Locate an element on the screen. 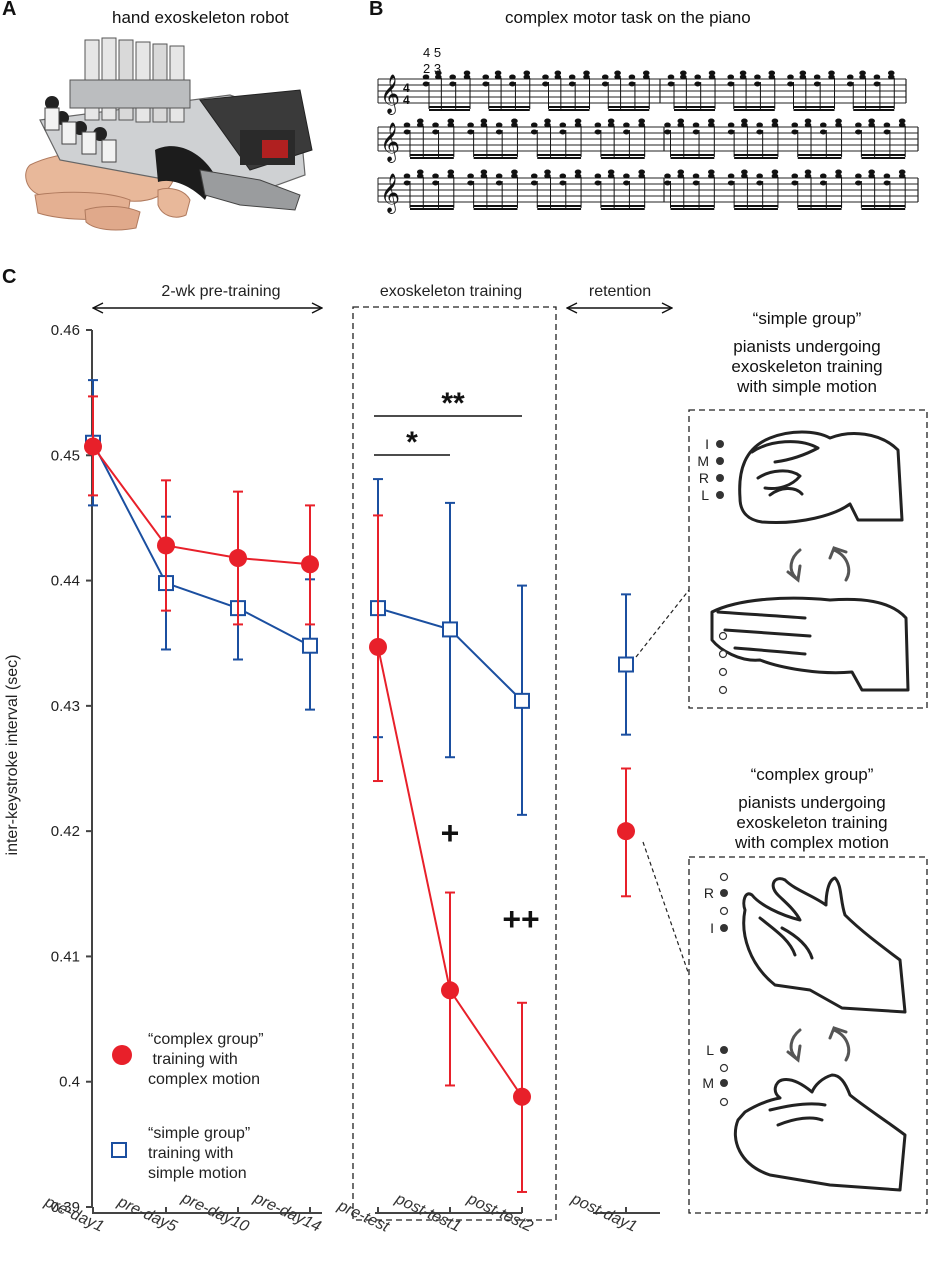 The image size is (934, 1280). finger-label: R is located at coordinates (704, 478).